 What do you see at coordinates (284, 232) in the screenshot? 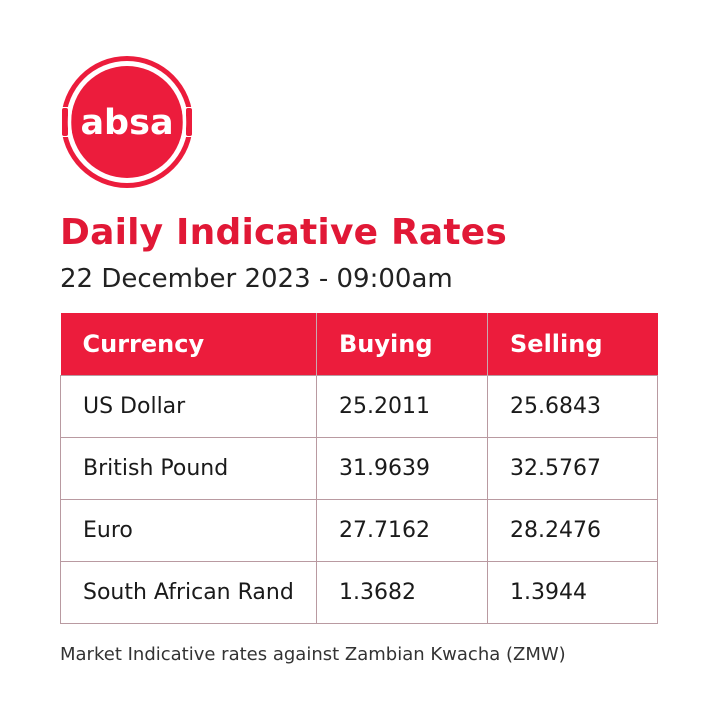
I see `page-title: Daily Indicative Rates` at bounding box center [284, 232].